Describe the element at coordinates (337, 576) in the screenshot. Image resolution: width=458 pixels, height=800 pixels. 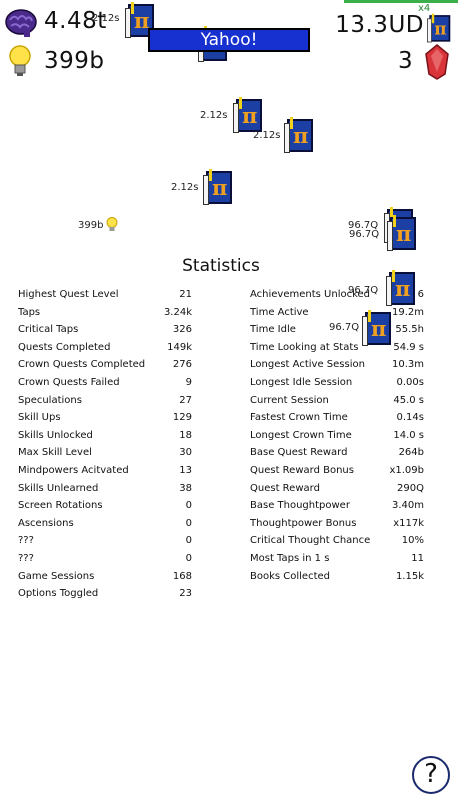
I see `stat-row: Books Collected 1.15k` at that location.